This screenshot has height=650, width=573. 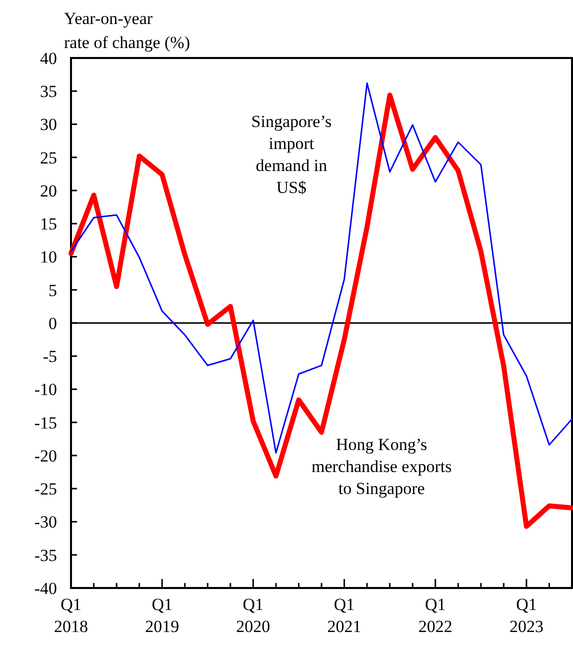 I want to click on y-tick-label: -5, so click(x=49, y=356).